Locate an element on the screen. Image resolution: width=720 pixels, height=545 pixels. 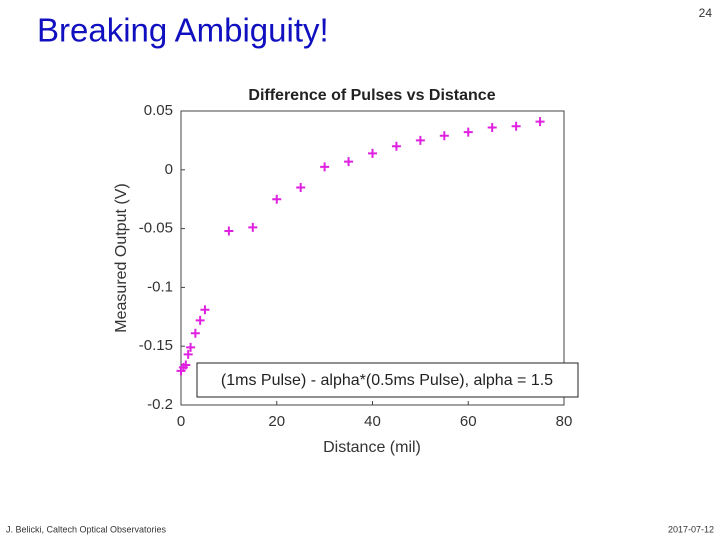
chart-title: Difference of Pulses vs Distance is located at coordinates (371, 95).